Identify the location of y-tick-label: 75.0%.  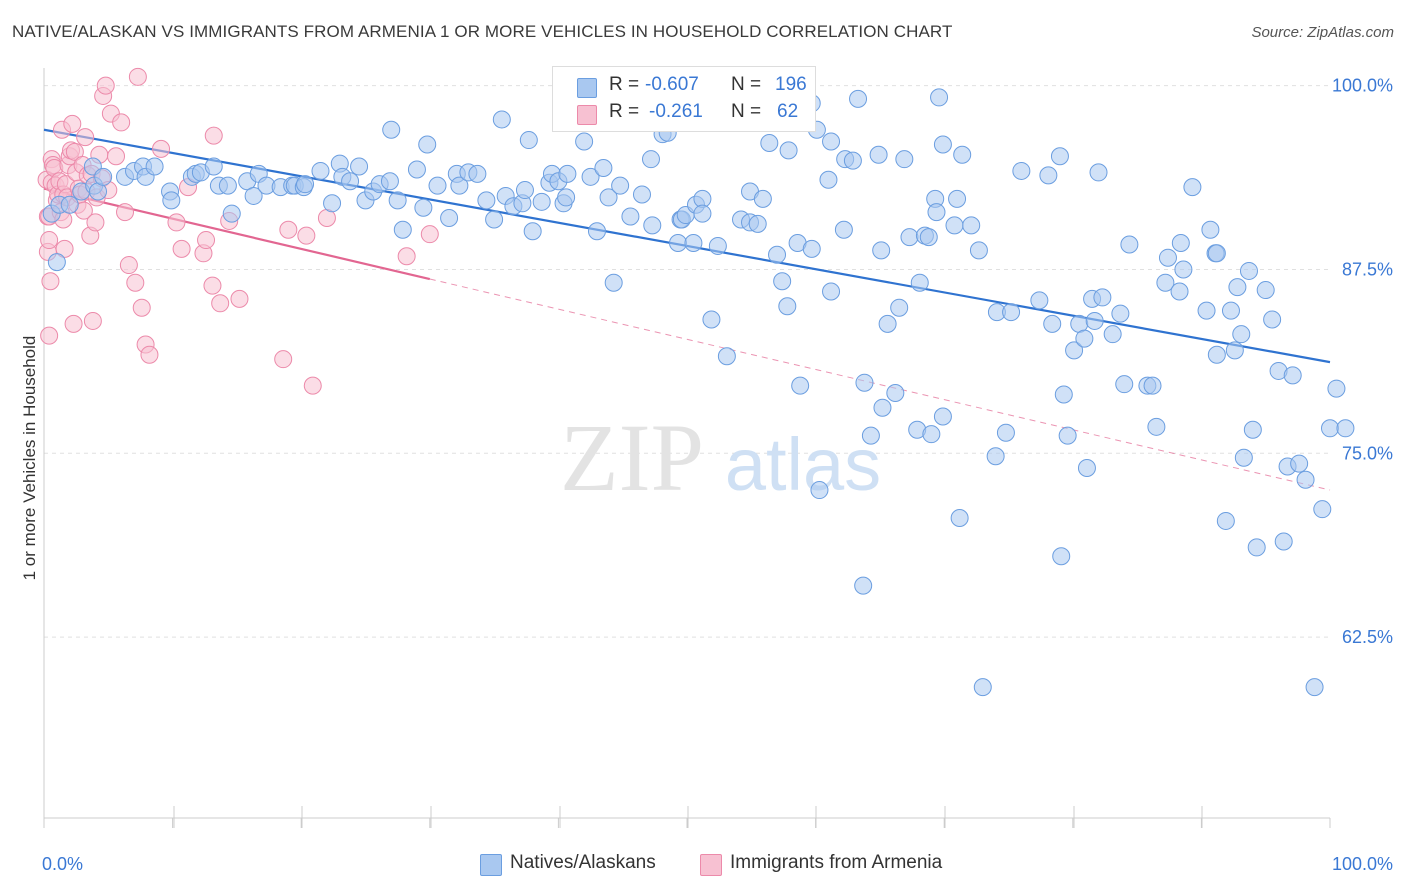
(1367, 453).